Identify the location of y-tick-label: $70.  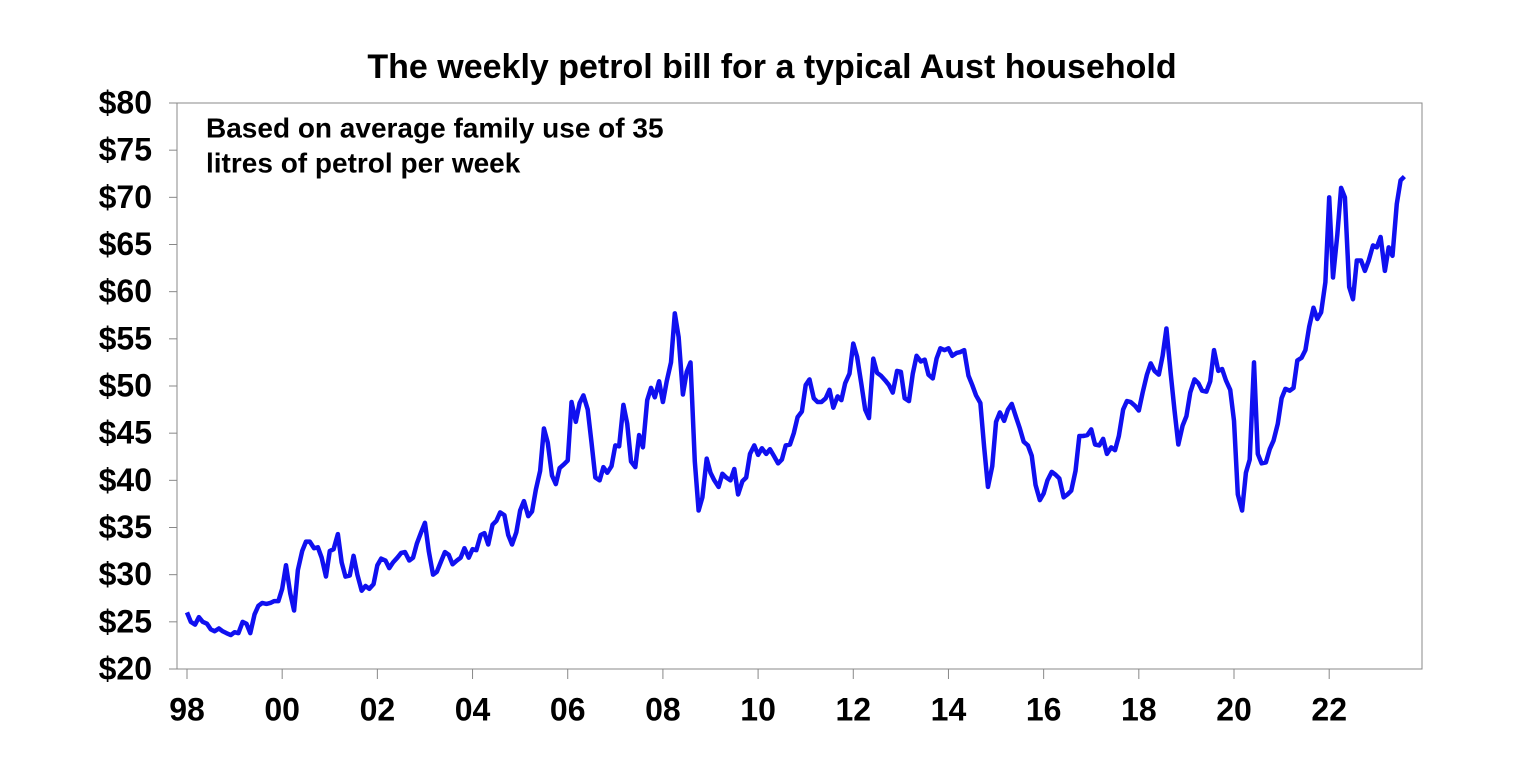
(125, 197).